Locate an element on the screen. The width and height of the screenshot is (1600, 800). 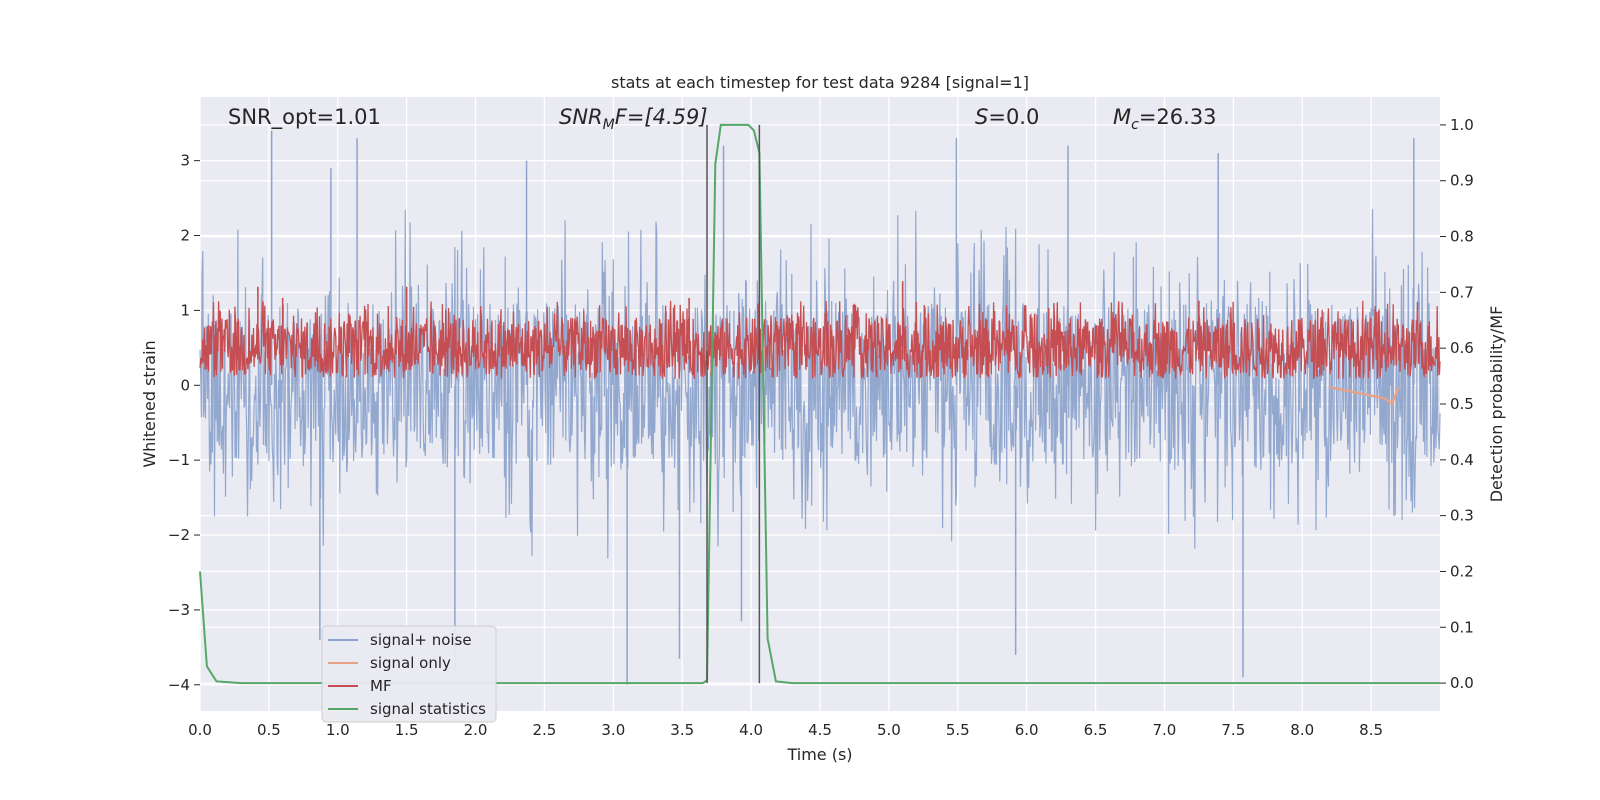
x-tick-label: 6.5 is located at coordinates (1096, 730).